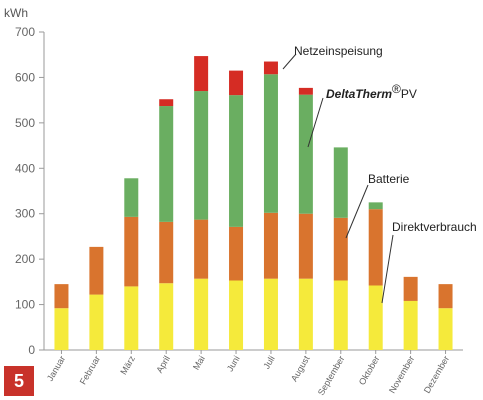 The height and width of the screenshot is (400, 483). What do you see at coordinates (127, 365) in the screenshot?
I see `x-tick-label: März` at bounding box center [127, 365].